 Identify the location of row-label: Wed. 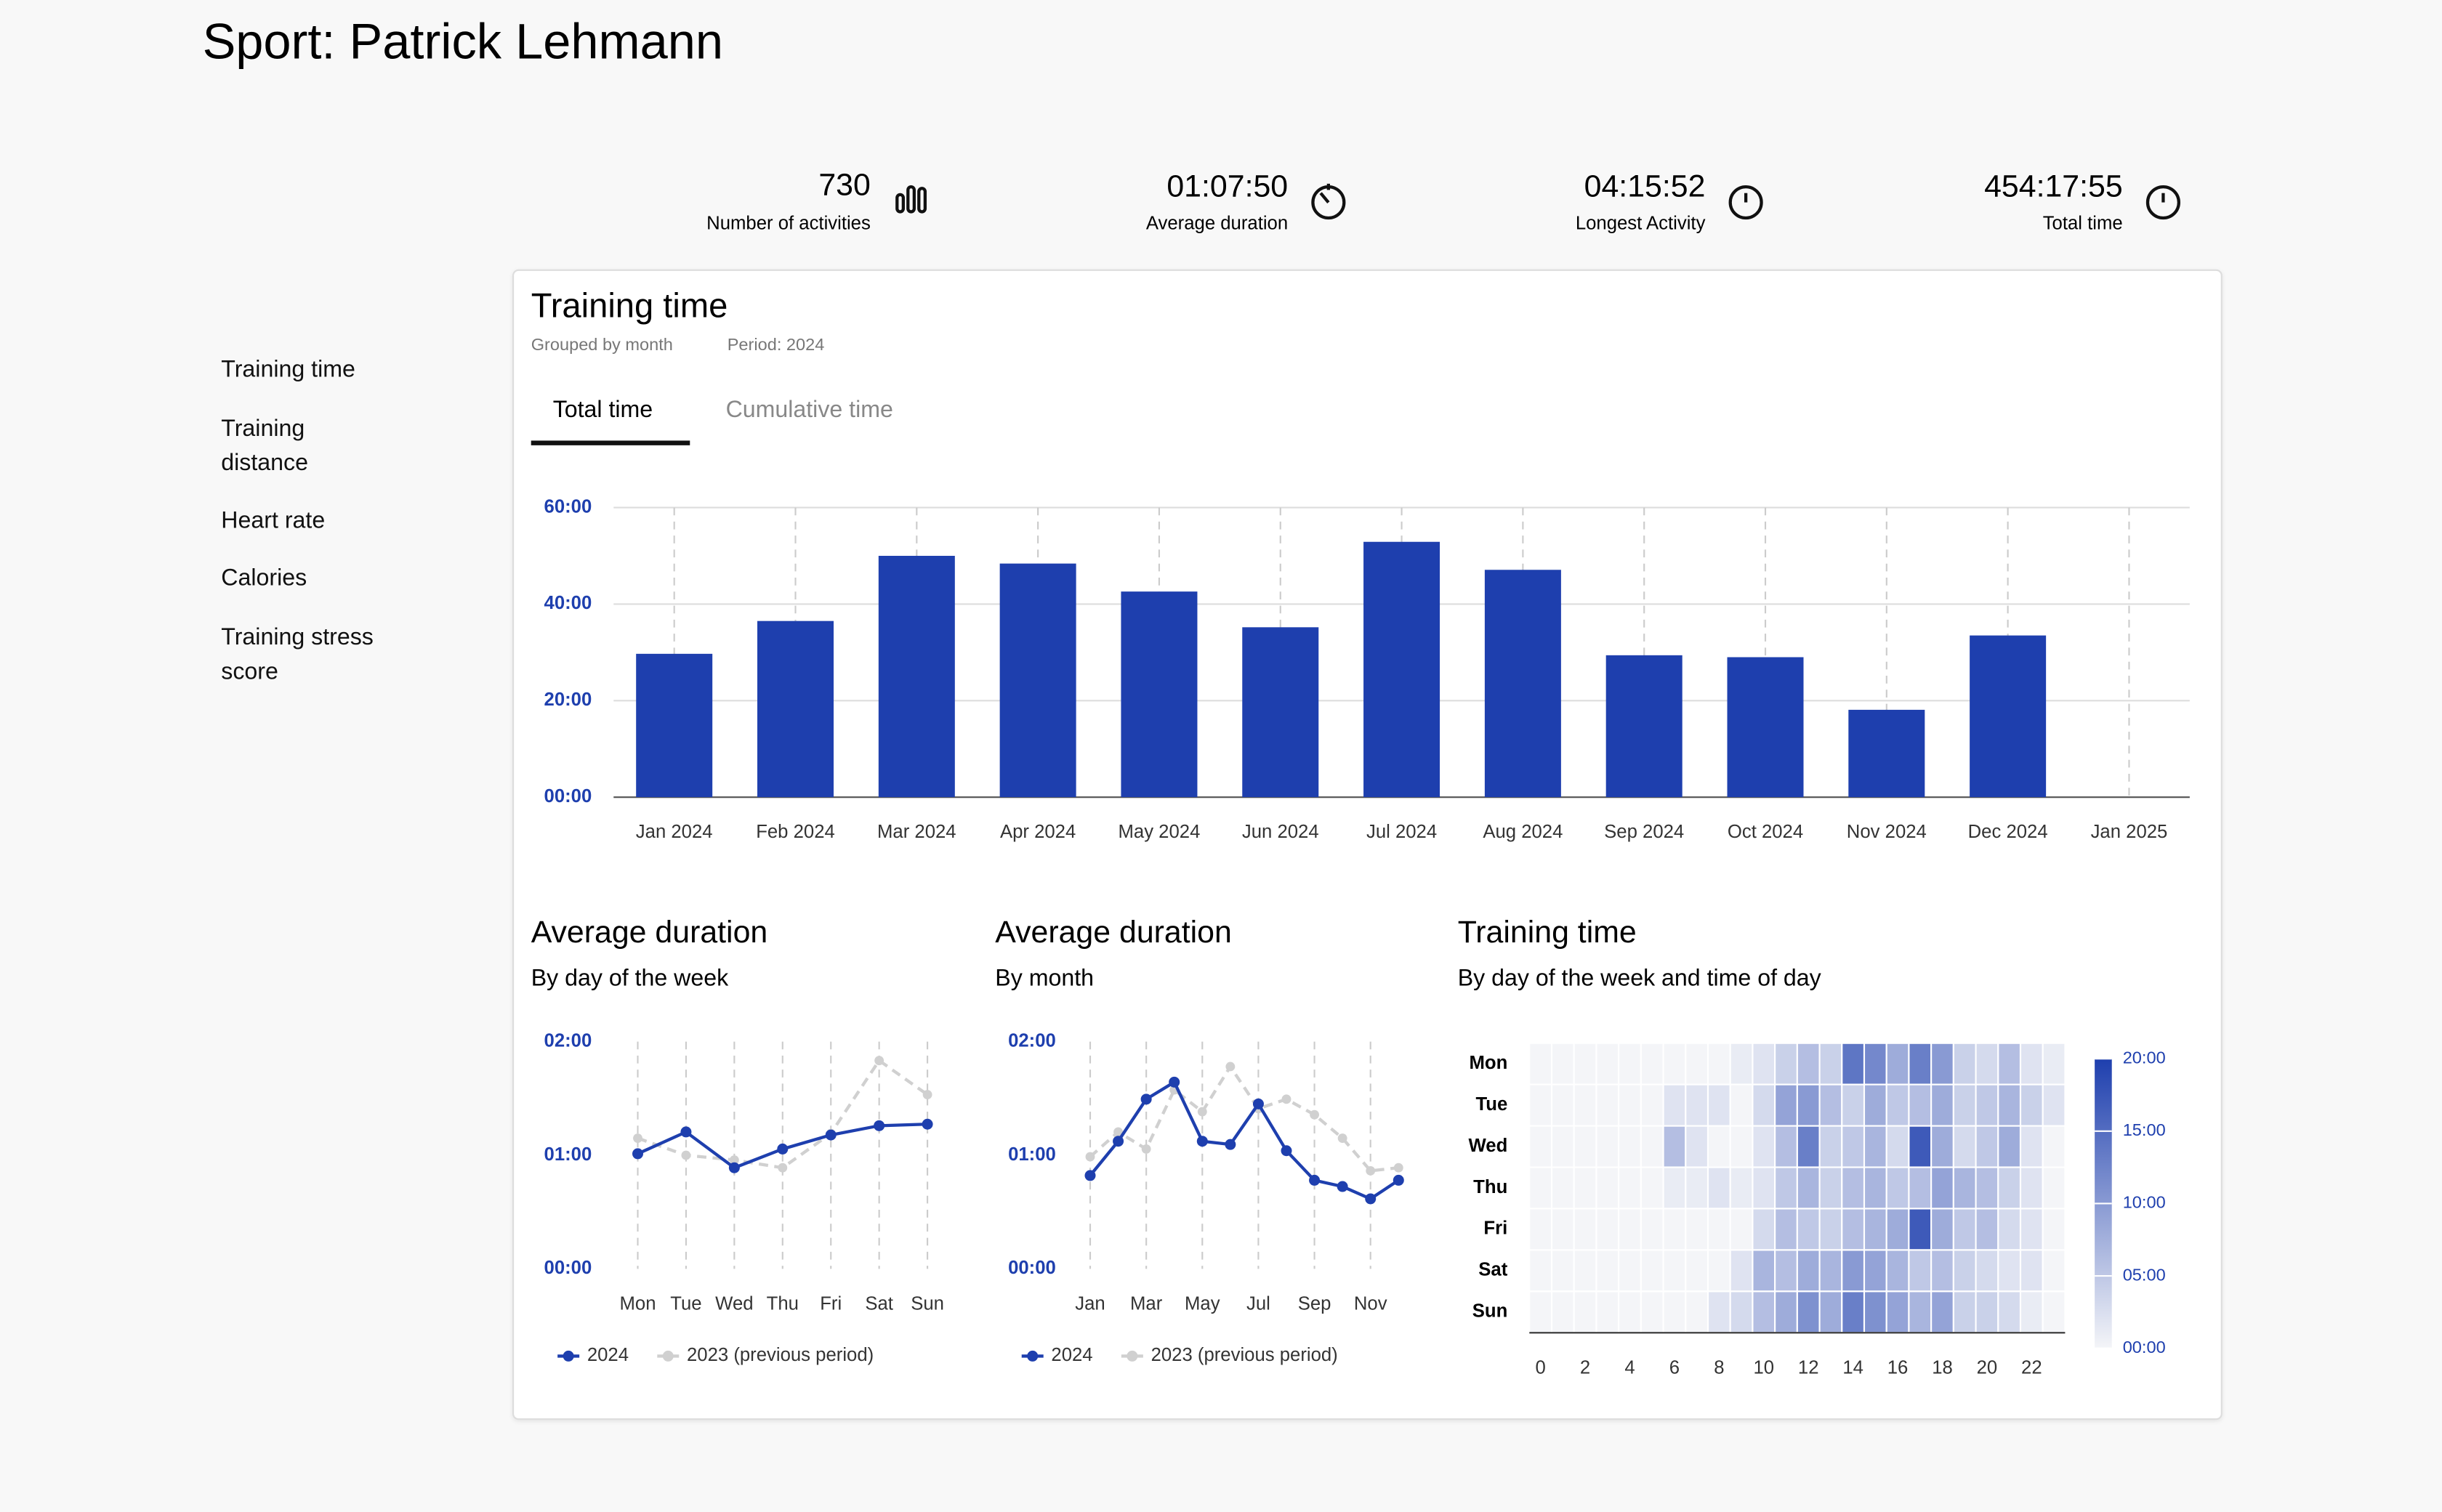
(1487, 1146).